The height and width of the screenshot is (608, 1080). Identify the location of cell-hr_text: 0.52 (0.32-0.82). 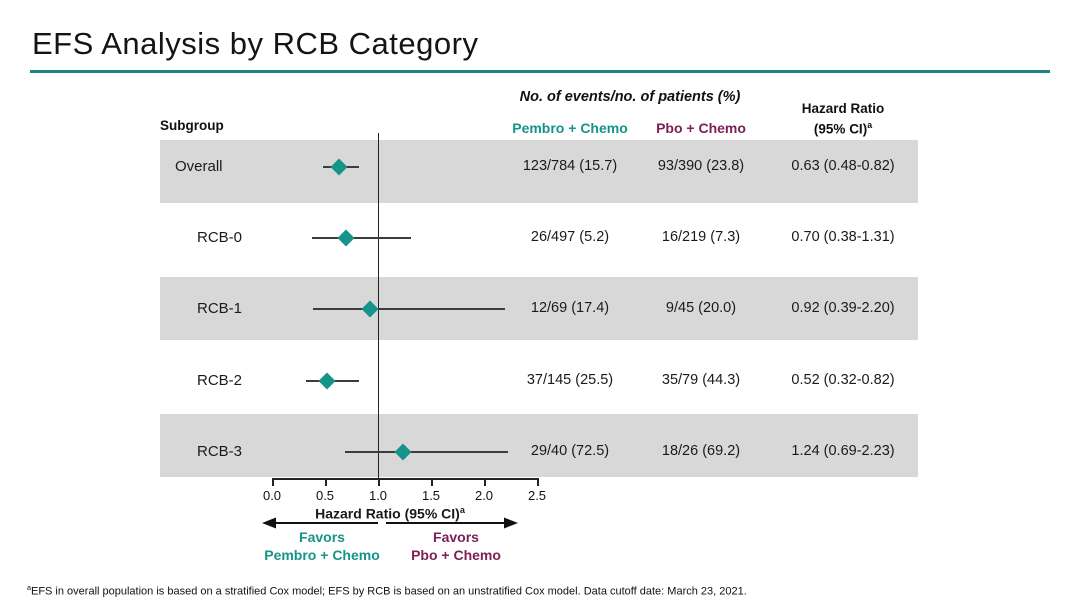
(843, 380).